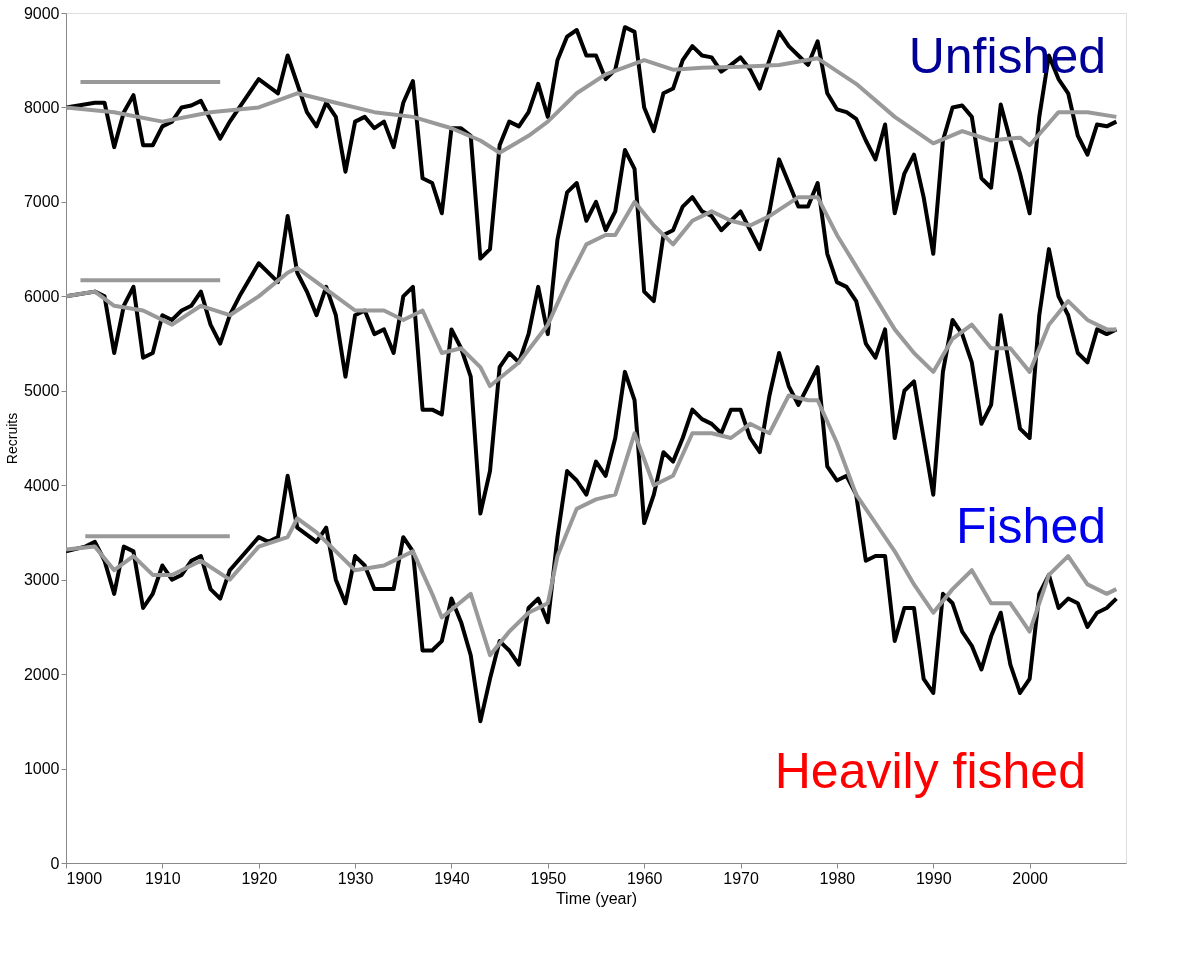 This screenshot has height=953, width=1192. What do you see at coordinates (41, 202) in the screenshot?
I see `y-tick-label: 7000` at bounding box center [41, 202].